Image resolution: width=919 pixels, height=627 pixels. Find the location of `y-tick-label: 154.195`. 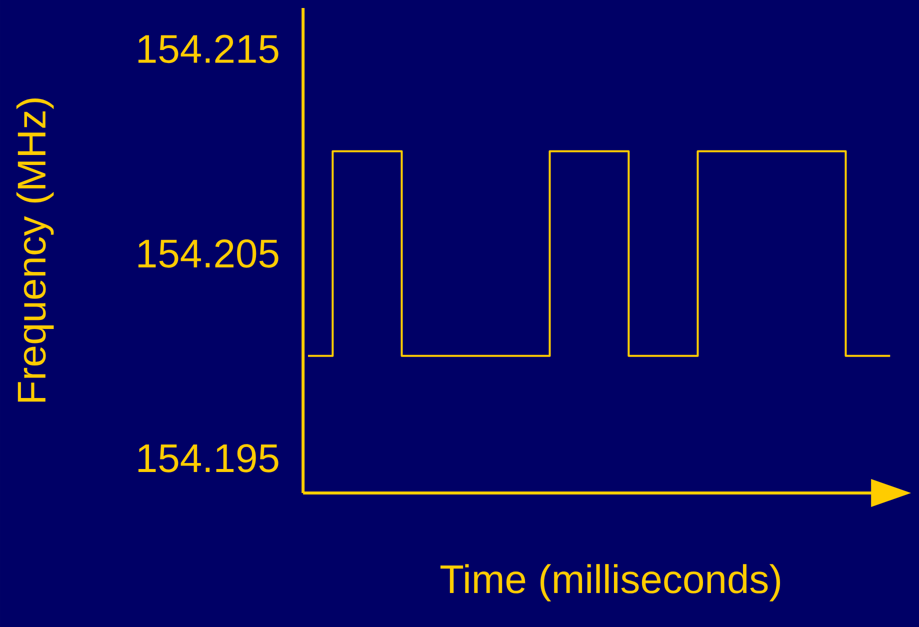

y-tick-label: 154.195 is located at coordinates (208, 458).